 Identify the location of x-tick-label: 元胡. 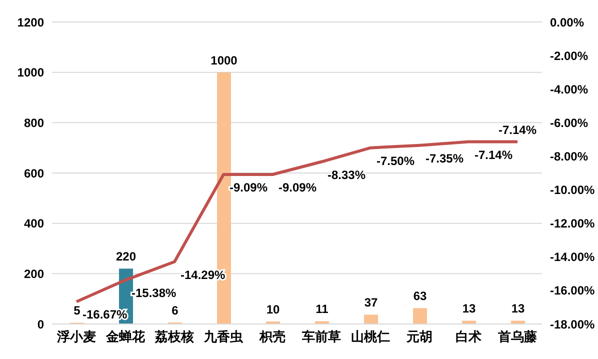
(419, 336).